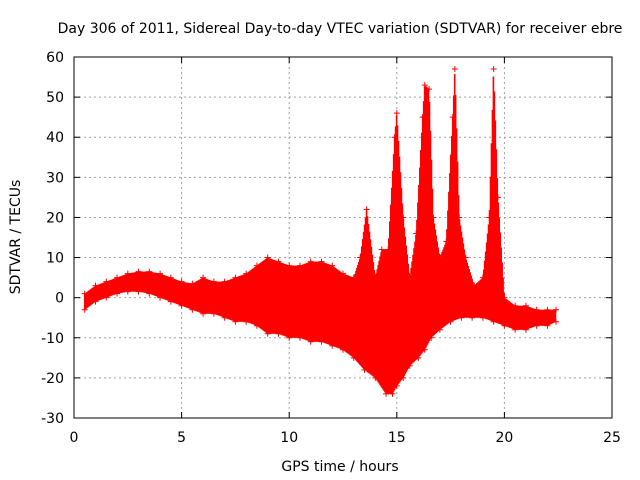  I want to click on y-tick-label: 0, so click(59, 299).